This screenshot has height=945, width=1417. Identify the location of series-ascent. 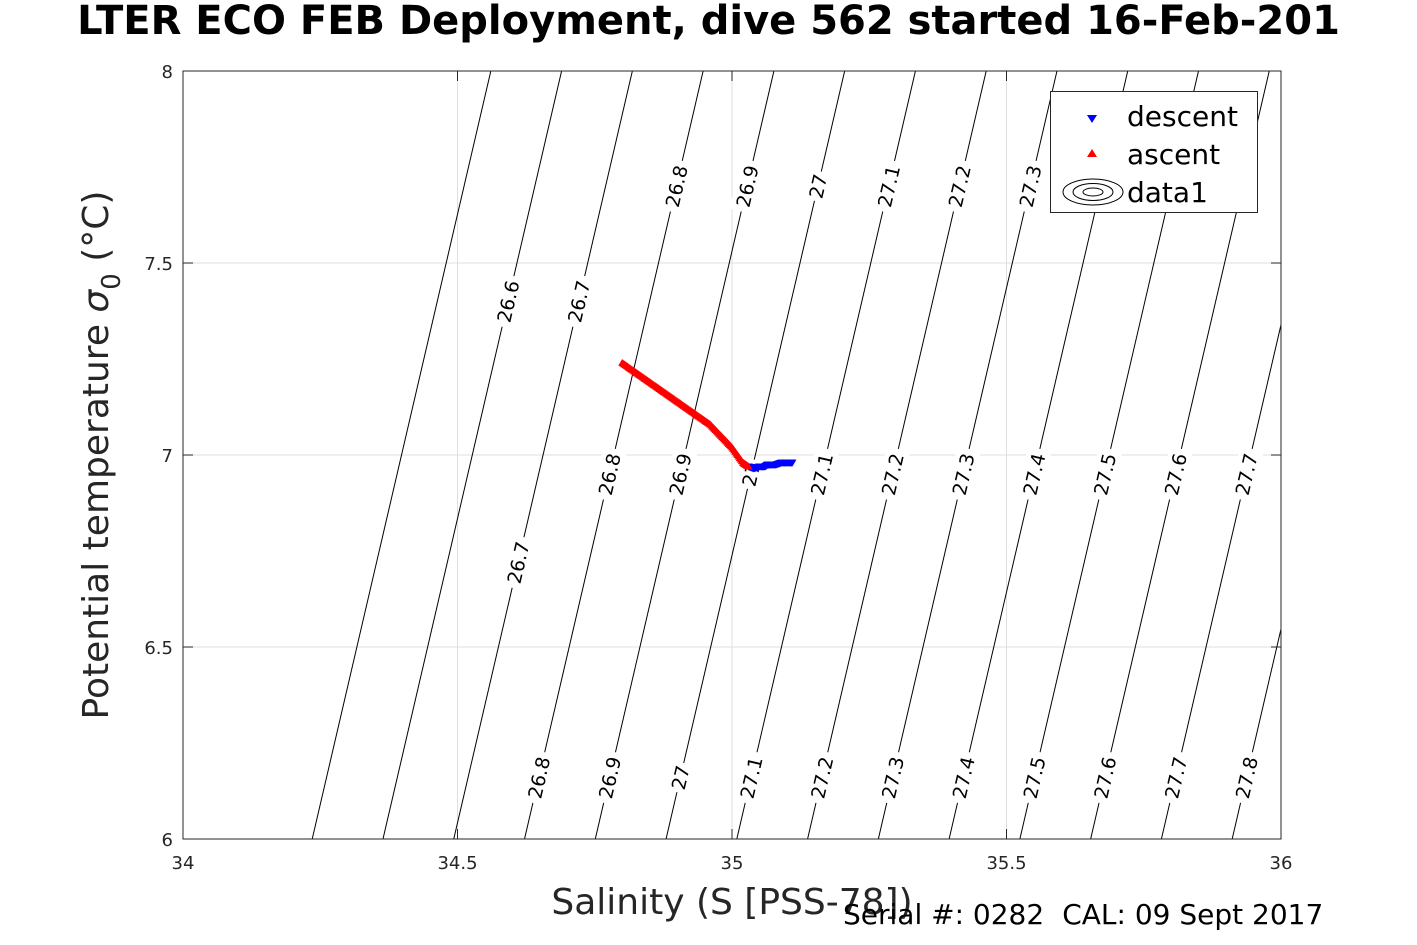
(685, 414).